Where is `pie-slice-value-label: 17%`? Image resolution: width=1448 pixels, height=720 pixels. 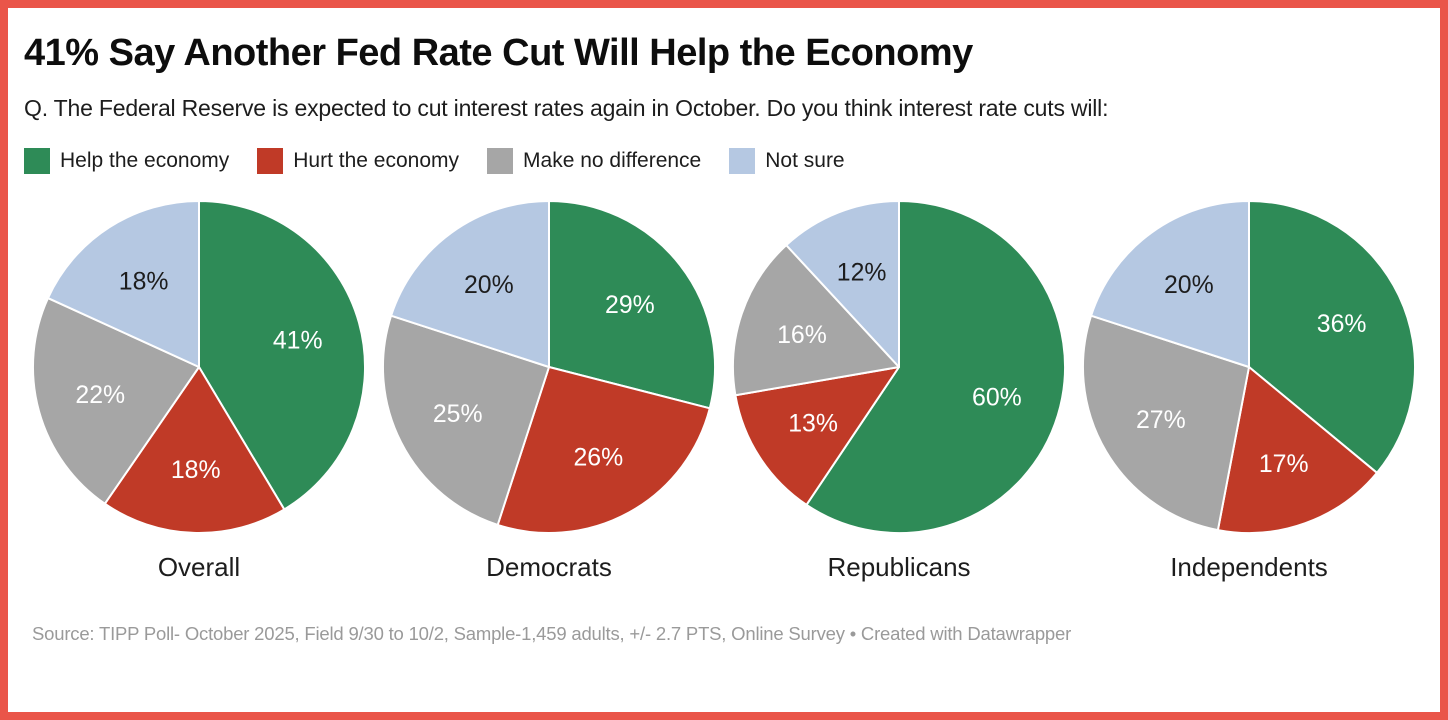 pie-slice-value-label: 17% is located at coordinates (1284, 464).